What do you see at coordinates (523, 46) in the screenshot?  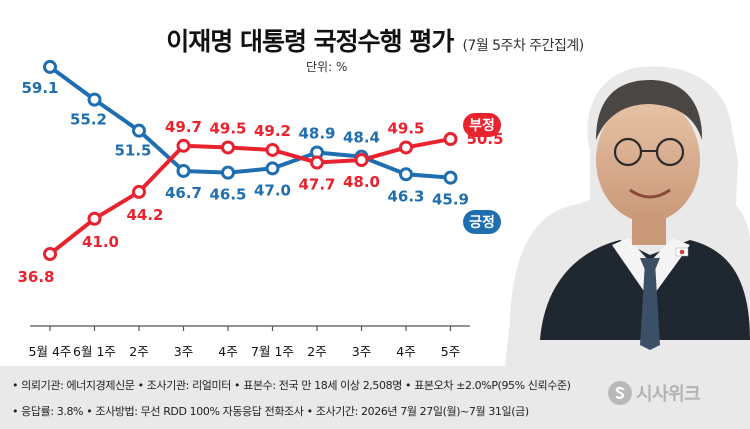 I see `page-subtitle: (7월 5주차 주간집계)` at bounding box center [523, 46].